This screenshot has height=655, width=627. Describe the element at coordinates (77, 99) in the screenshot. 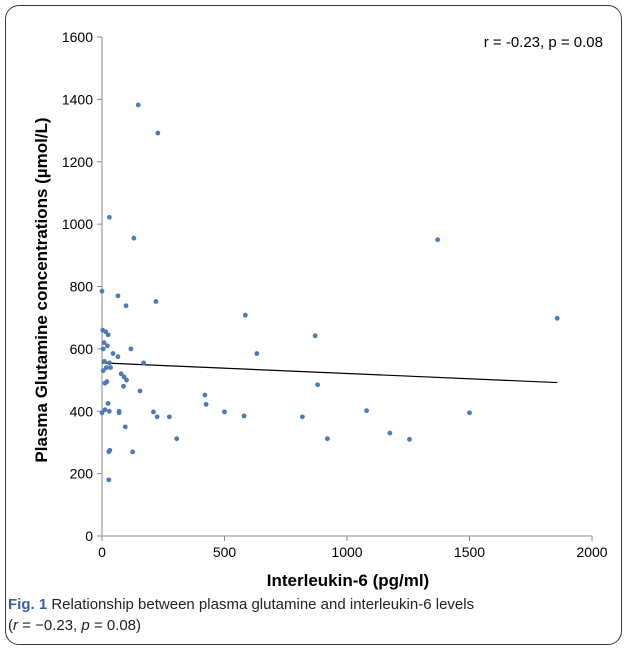

I see `y-tick-label: 1400` at that location.